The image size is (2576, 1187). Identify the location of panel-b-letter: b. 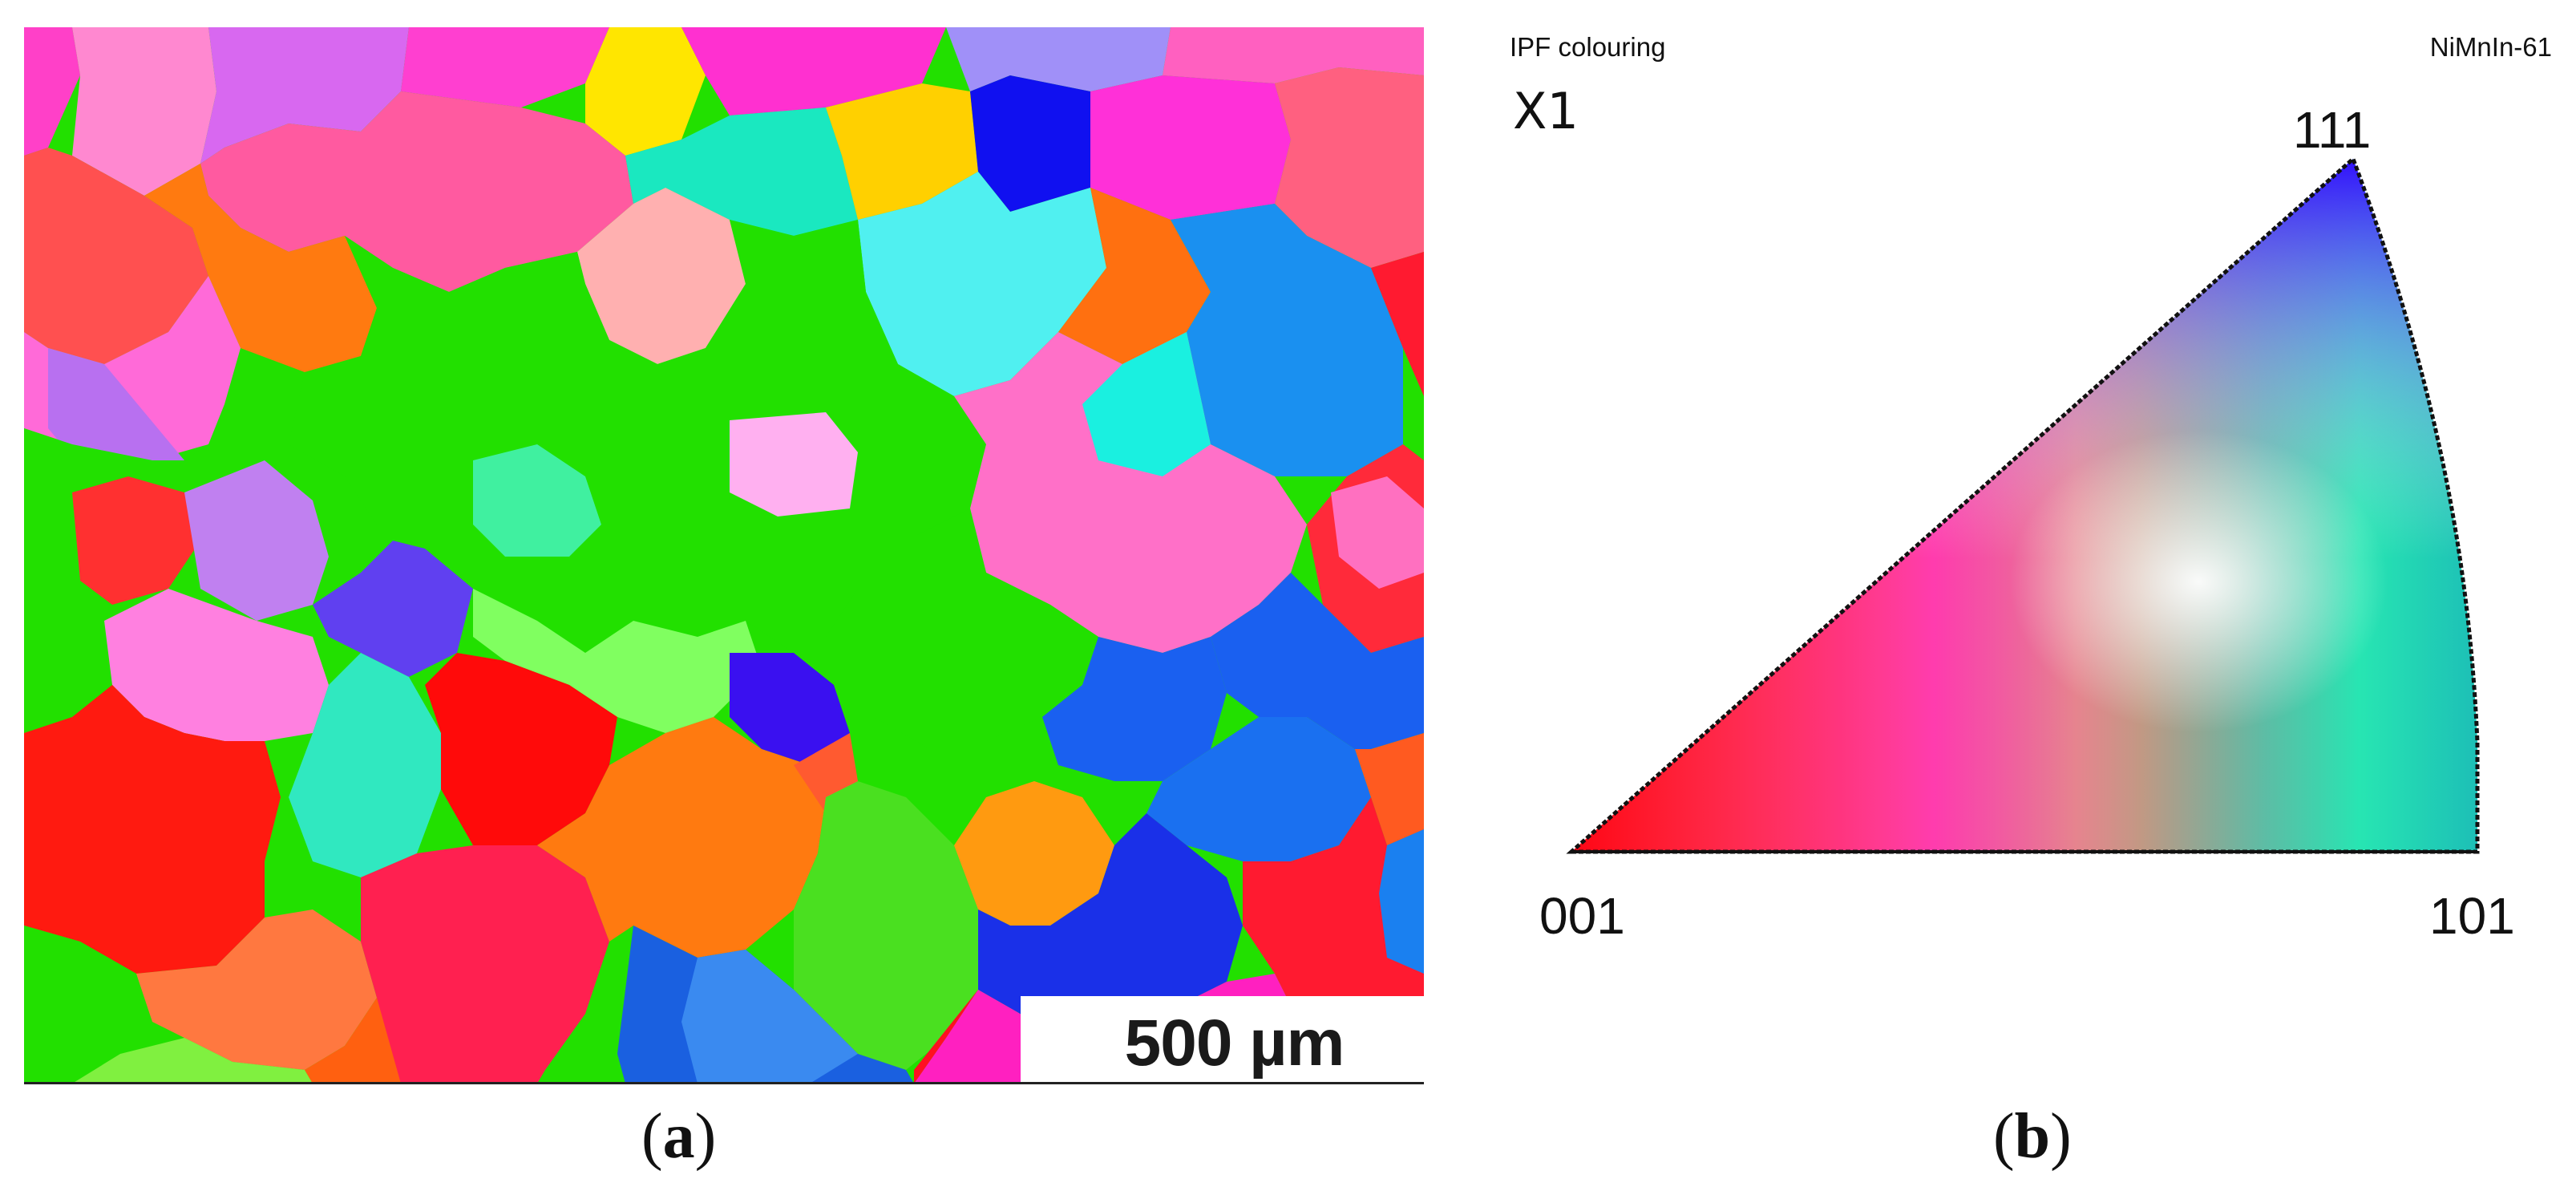
(2032, 1136).